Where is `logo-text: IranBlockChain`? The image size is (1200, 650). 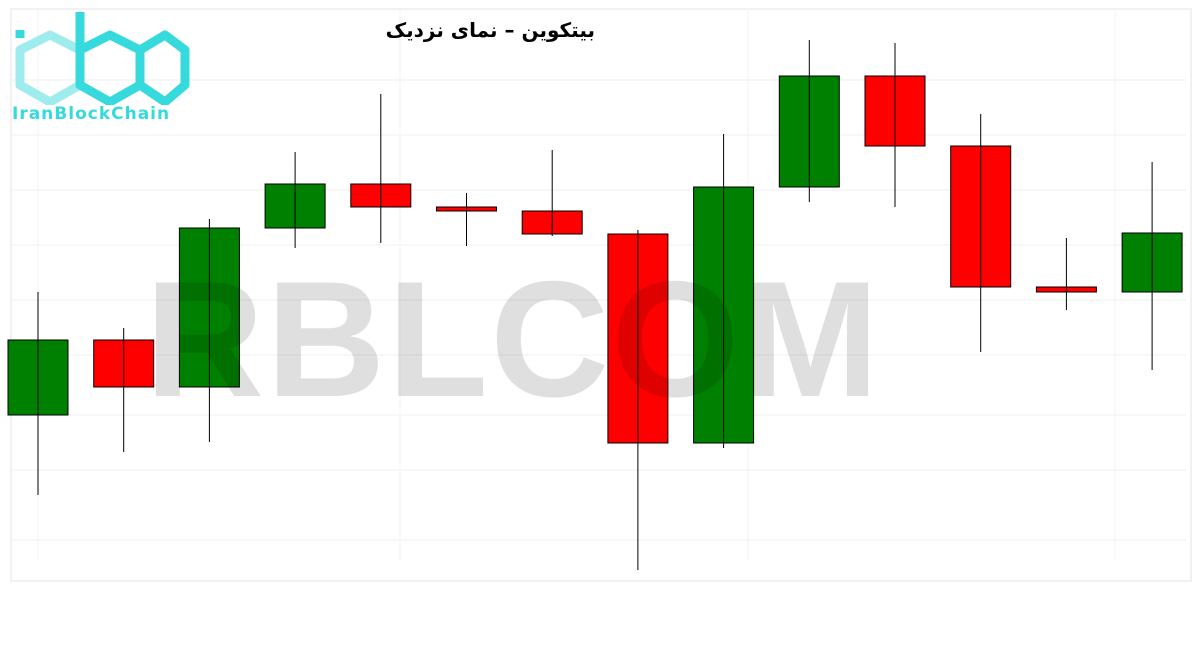 logo-text: IranBlockChain is located at coordinates (91, 114).